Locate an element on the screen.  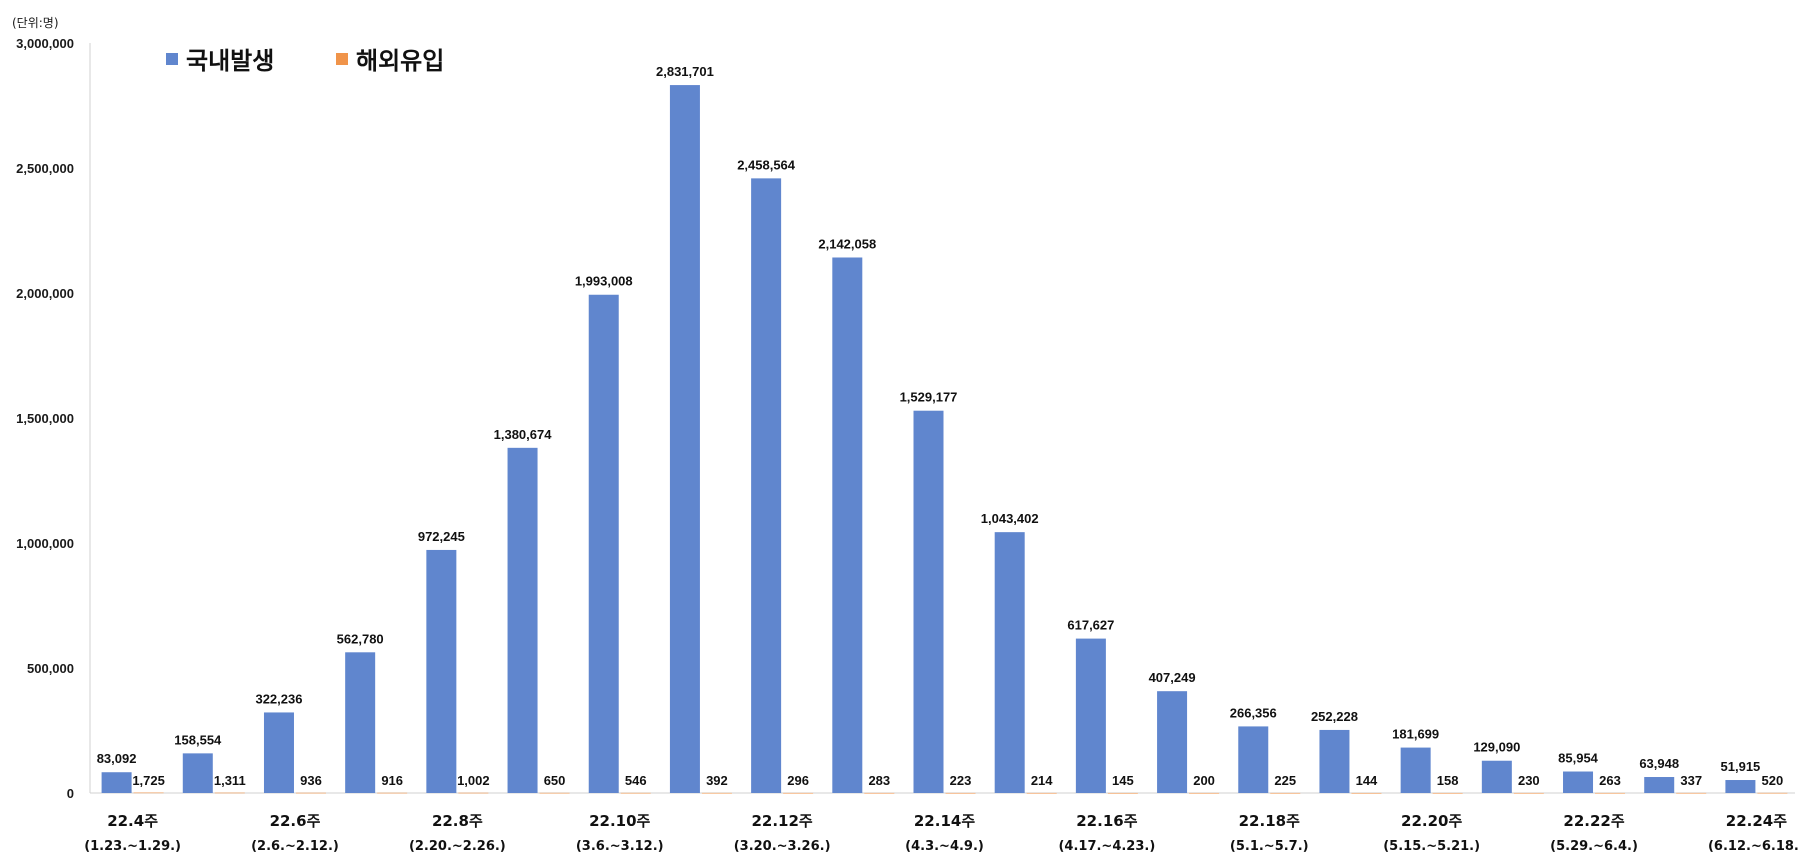
x-tick-label-range: (5.15.~5.21.) is located at coordinates (1431, 846).